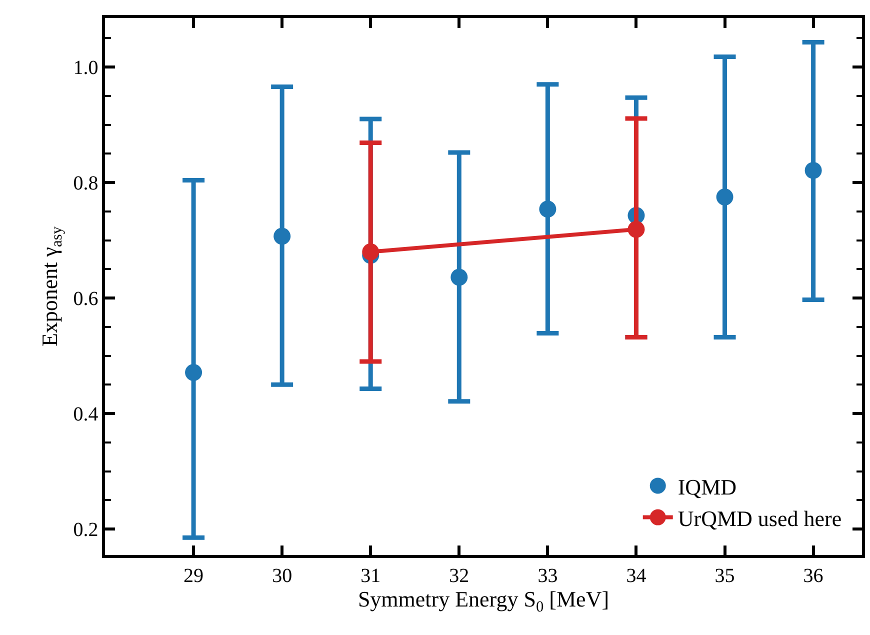 Image resolution: width=870 pixels, height=635 pixels. Describe the element at coordinates (85, 68) in the screenshot. I see `y-tick-label: 1.0` at that location.